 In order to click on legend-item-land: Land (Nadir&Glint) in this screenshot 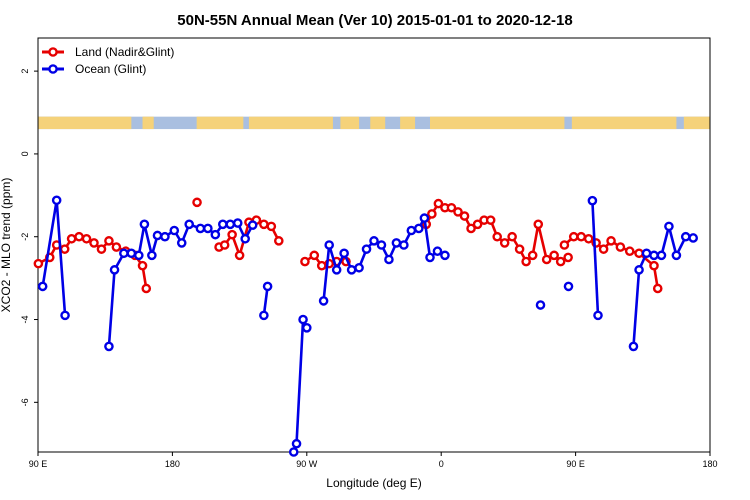, I will do `click(108, 52)`.